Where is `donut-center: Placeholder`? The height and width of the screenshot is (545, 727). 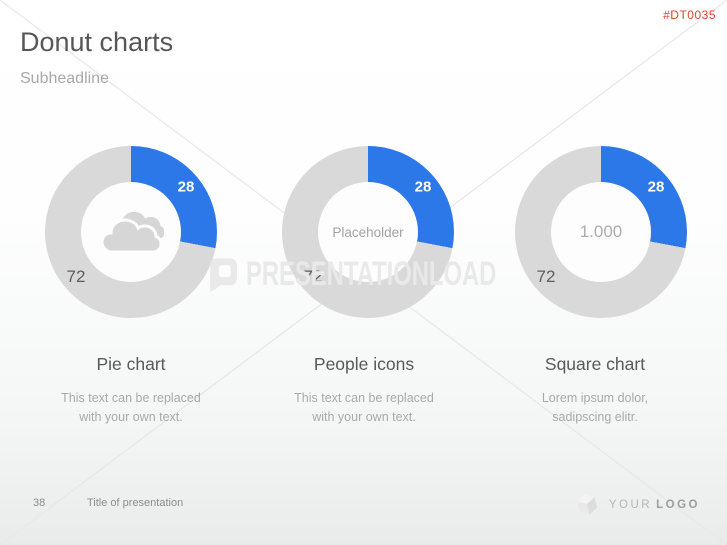
donut-center: Placeholder is located at coordinates (368, 232).